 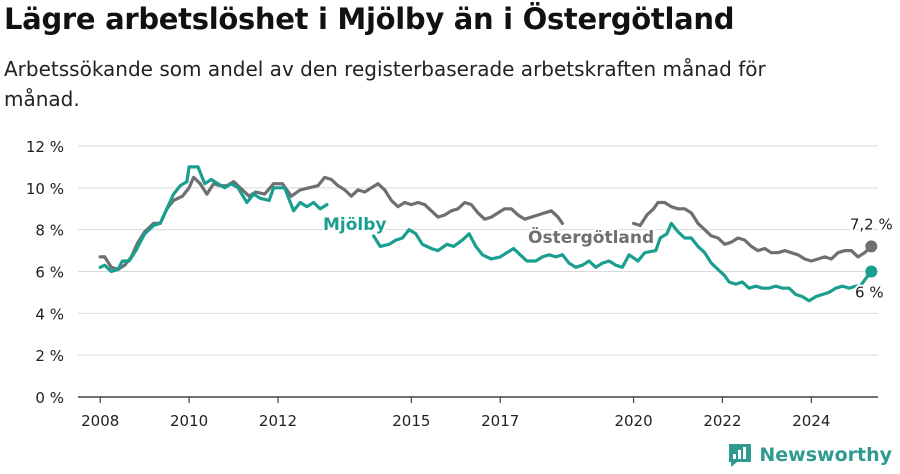 What do you see at coordinates (100, 421) in the screenshot?
I see `x-tick-label: 2008` at bounding box center [100, 421].